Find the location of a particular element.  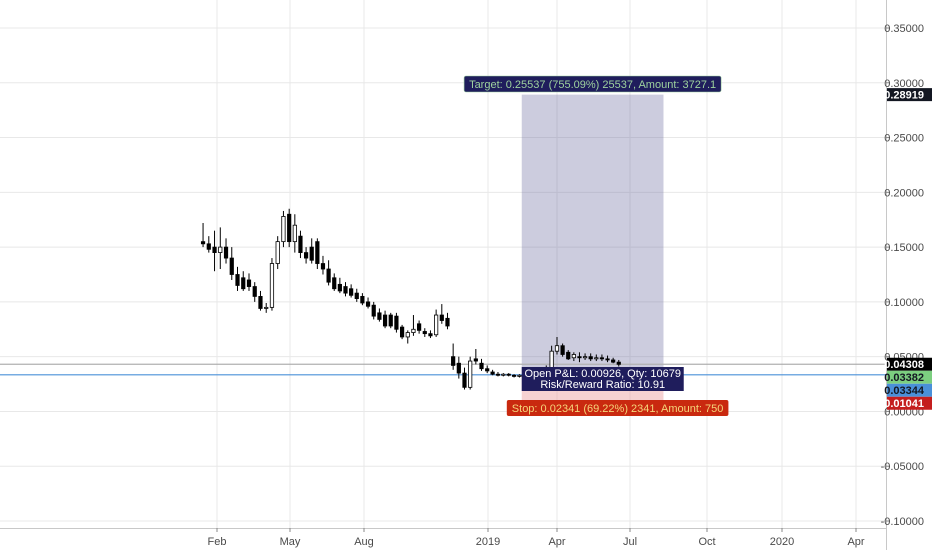

price-tag: 0.28919 is located at coordinates (908, 95).